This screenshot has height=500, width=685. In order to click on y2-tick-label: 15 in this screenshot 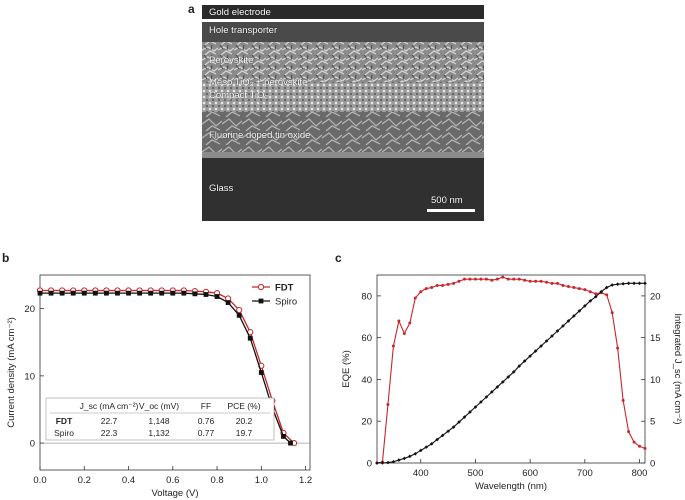, I will do `click(655, 338)`.